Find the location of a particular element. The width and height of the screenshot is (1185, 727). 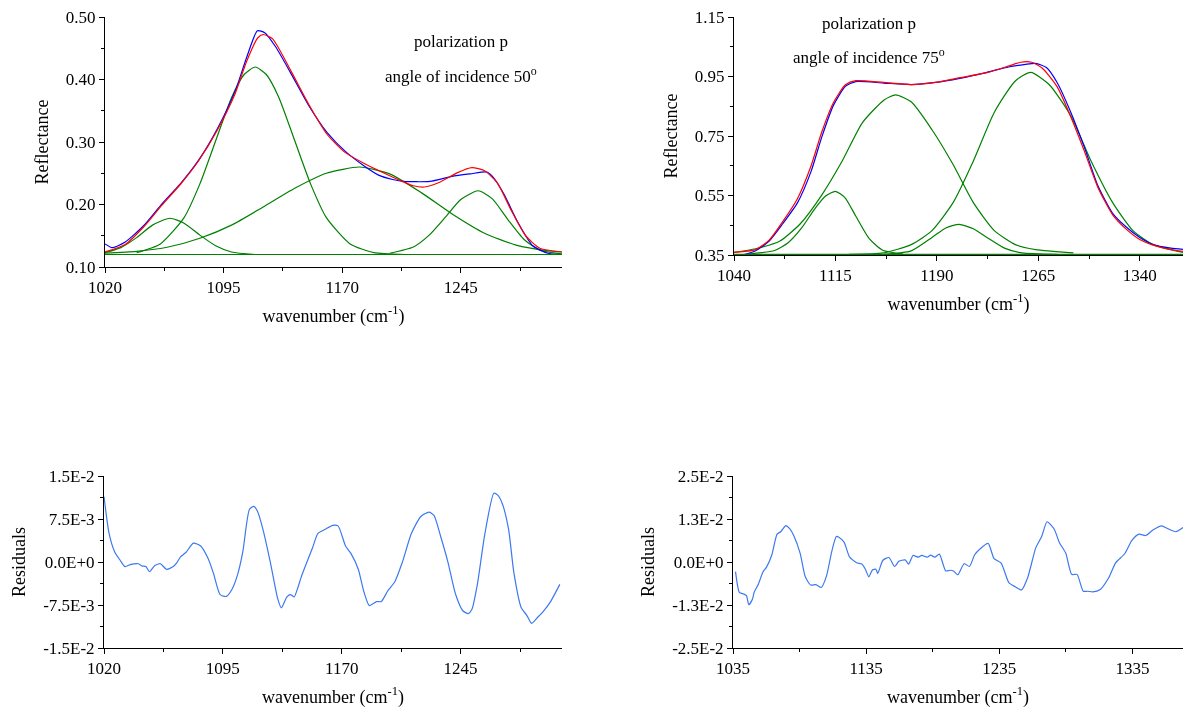

y-tick-label: -1.5E-2 is located at coordinates (69, 648).